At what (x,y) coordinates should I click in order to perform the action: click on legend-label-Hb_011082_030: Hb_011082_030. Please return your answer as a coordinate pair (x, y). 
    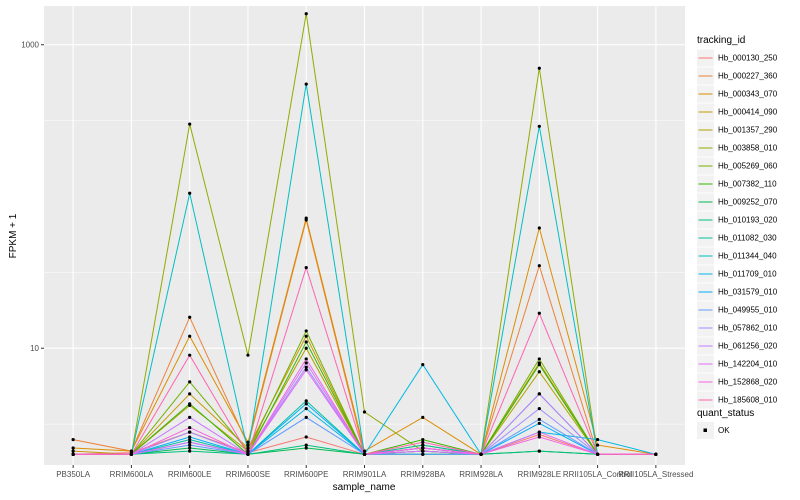
    Looking at the image, I should click on (747, 238).